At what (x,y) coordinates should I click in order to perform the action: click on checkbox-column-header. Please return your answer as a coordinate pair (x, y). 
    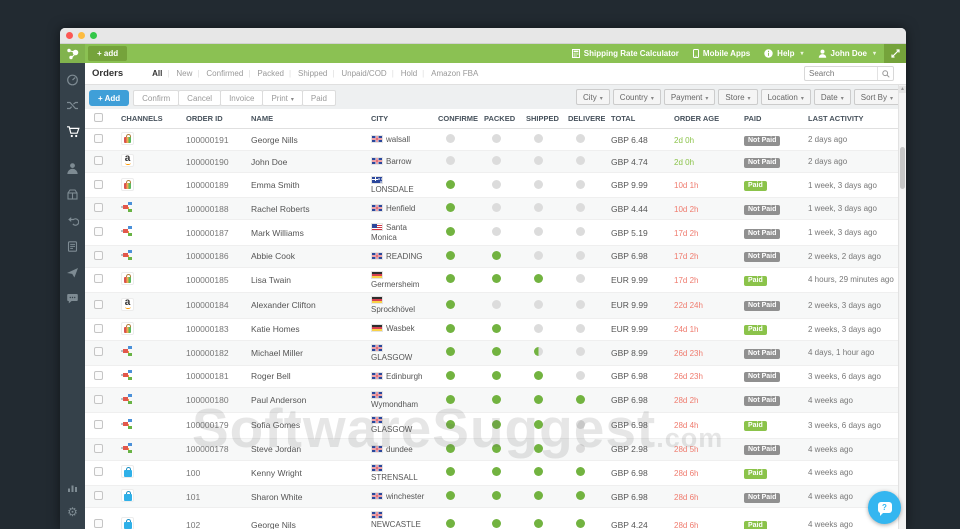
    Looking at the image, I should click on (100, 119).